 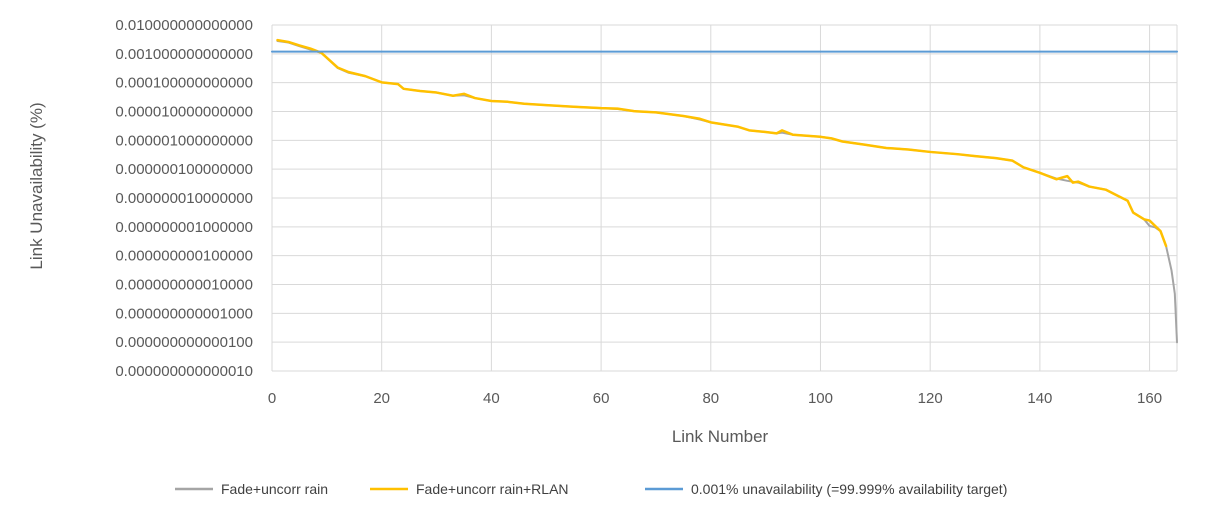 What do you see at coordinates (184, 313) in the screenshot?
I see `y-tick-label: 0.000000000001000` at bounding box center [184, 313].